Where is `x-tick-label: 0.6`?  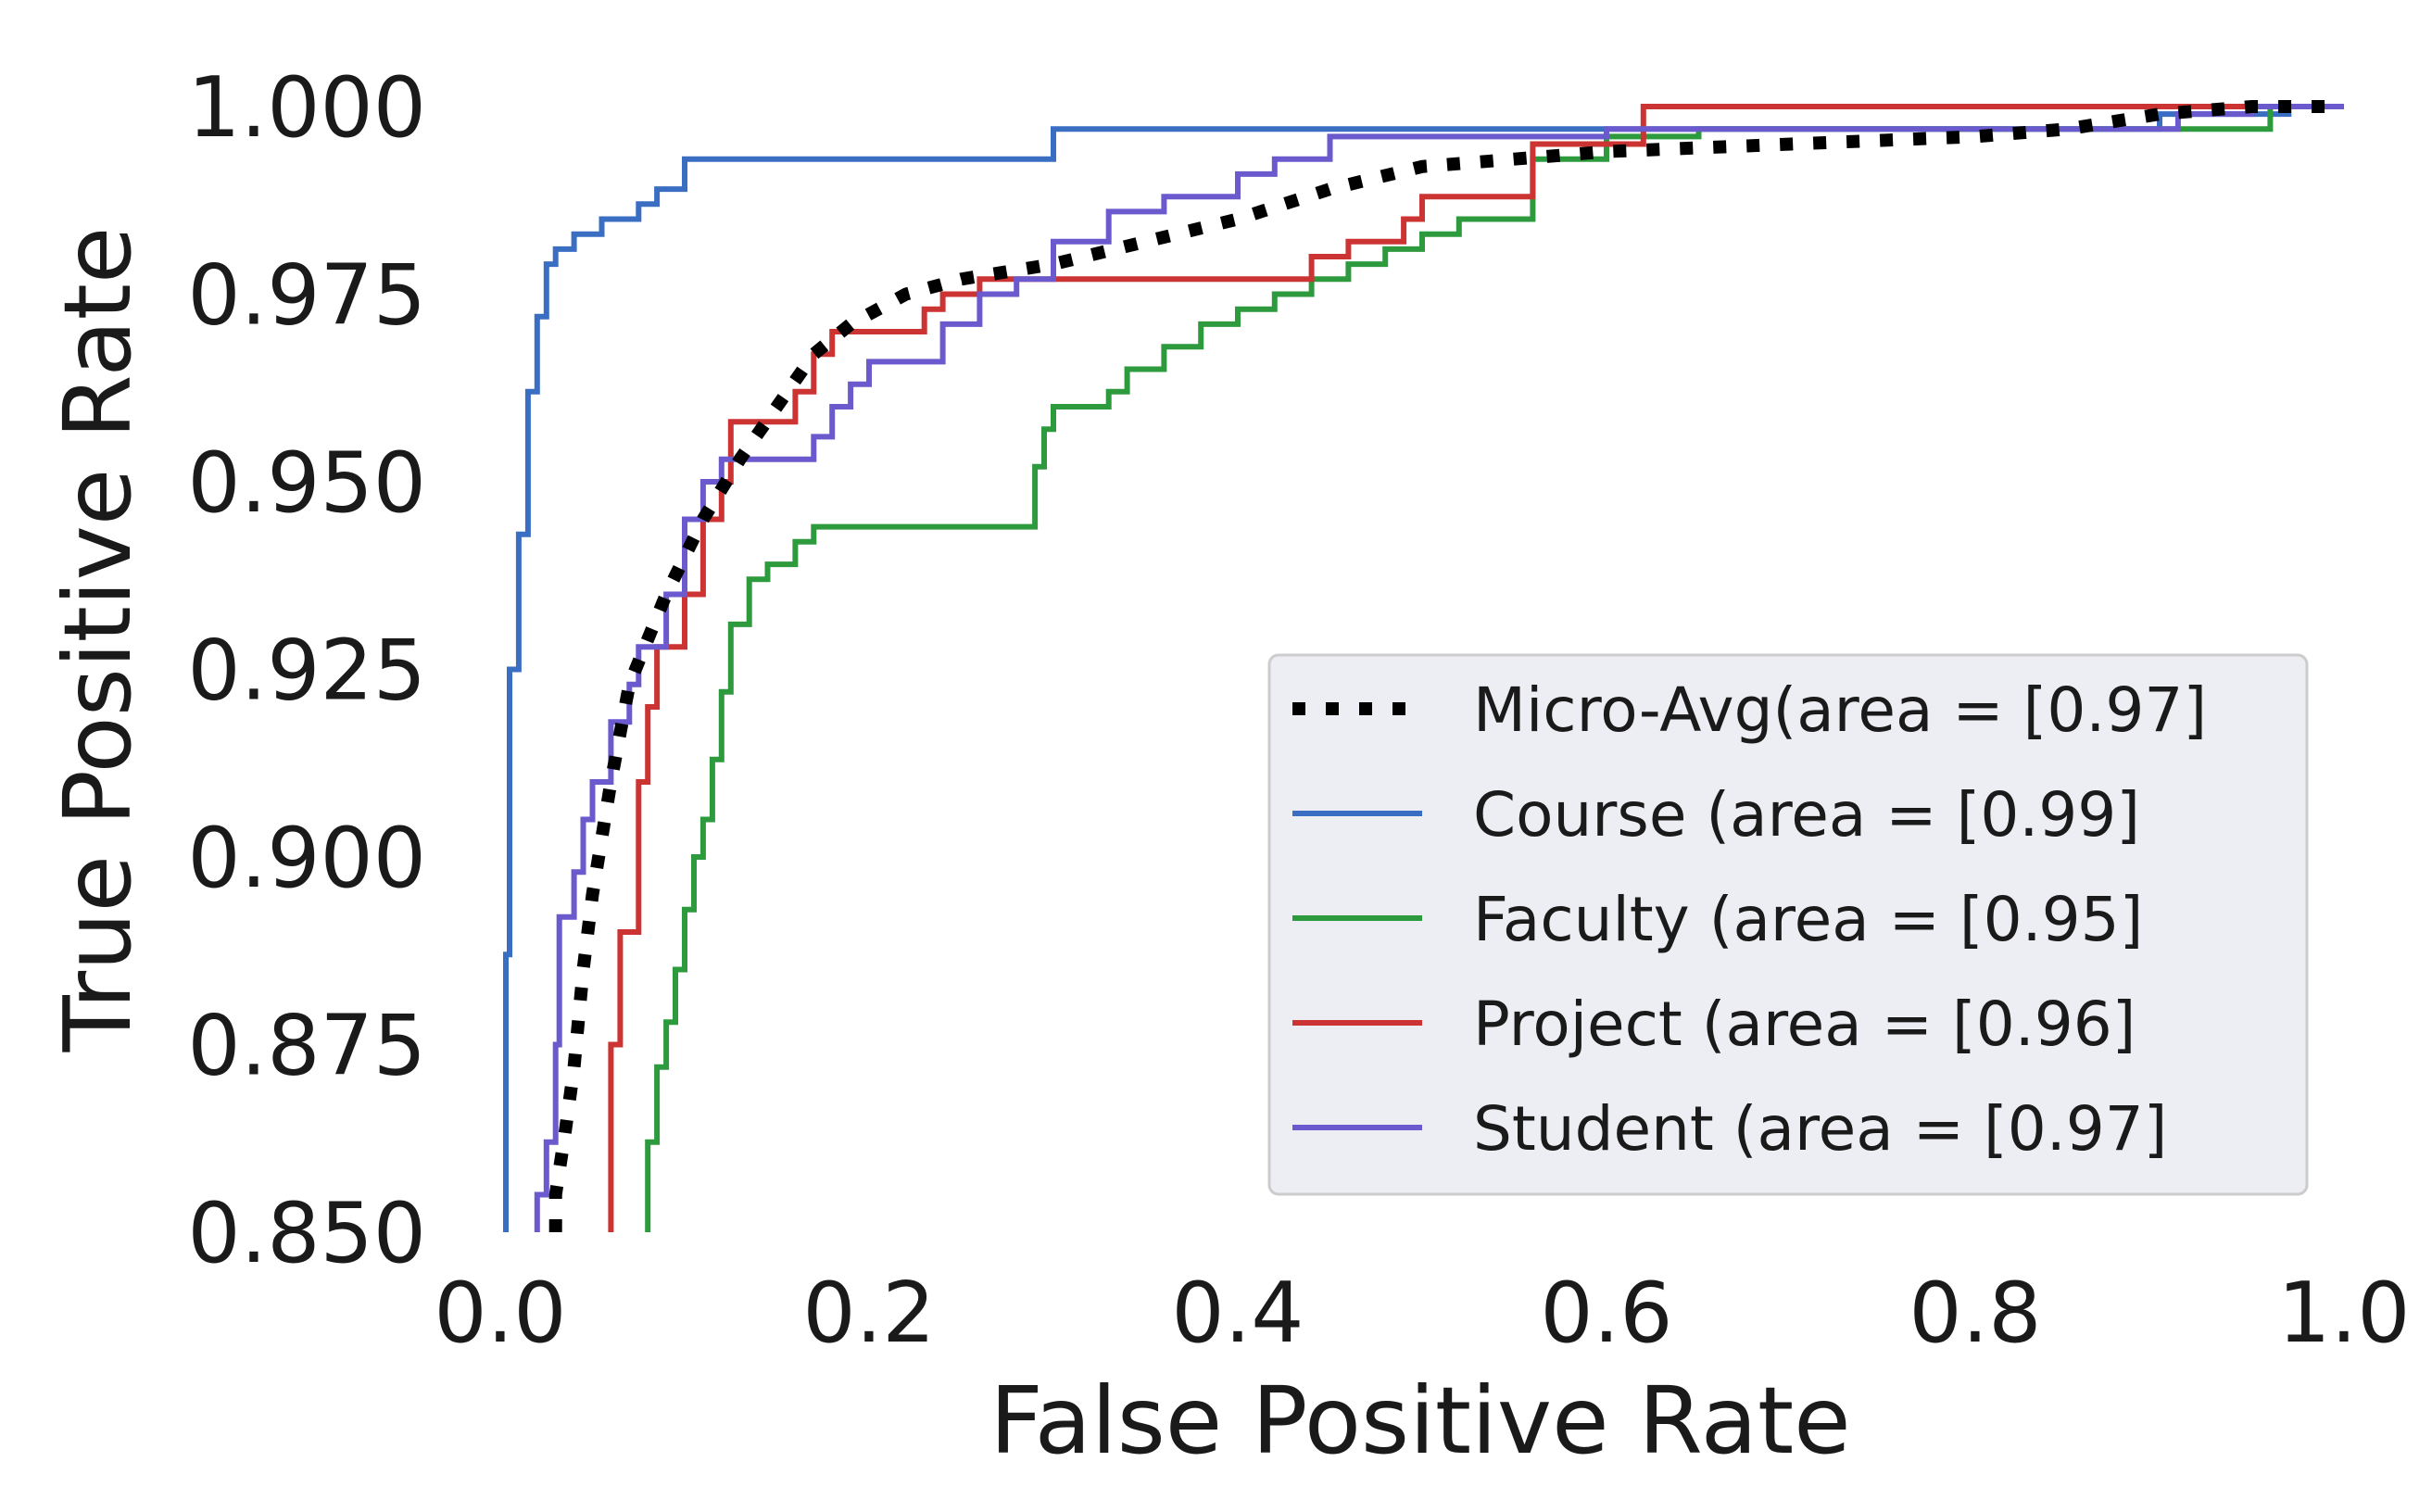
x-tick-label: 0.6 is located at coordinates (1606, 1313).